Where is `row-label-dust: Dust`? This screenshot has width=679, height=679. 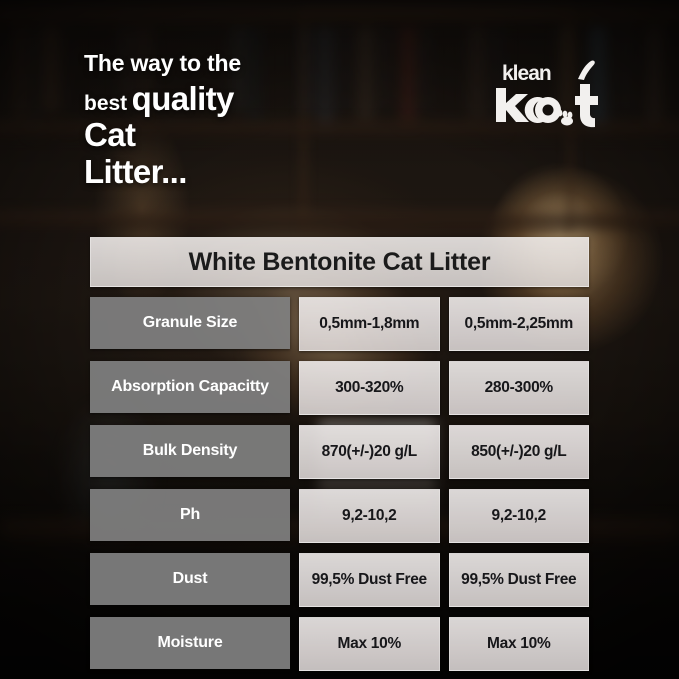
row-label-dust: Dust is located at coordinates (190, 579).